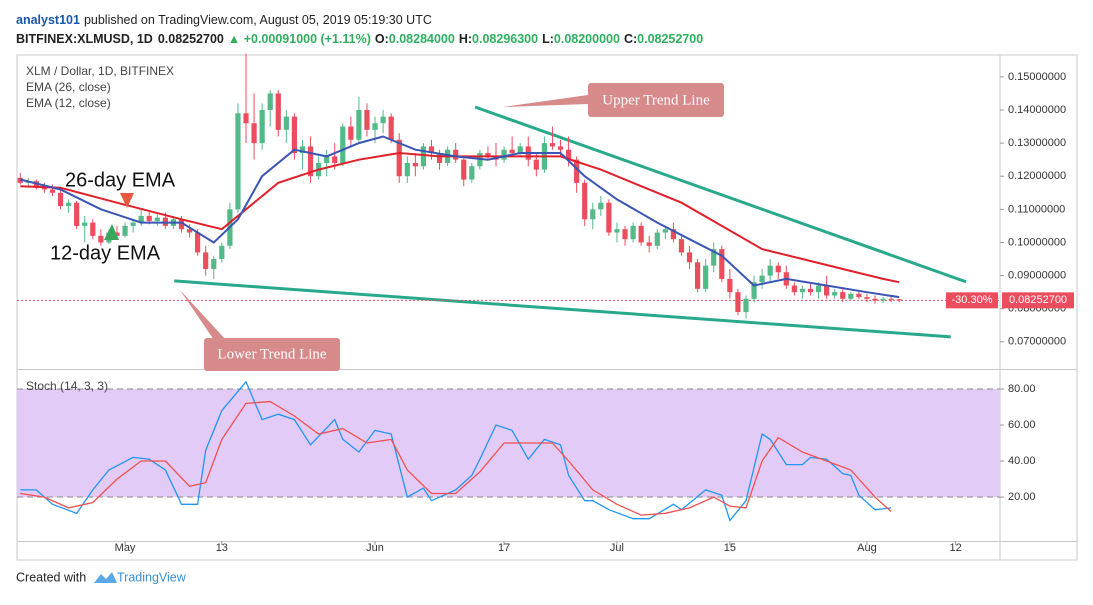 The height and width of the screenshot is (605, 1093). I want to click on ohlc-value: 0.08252700, so click(670, 39).